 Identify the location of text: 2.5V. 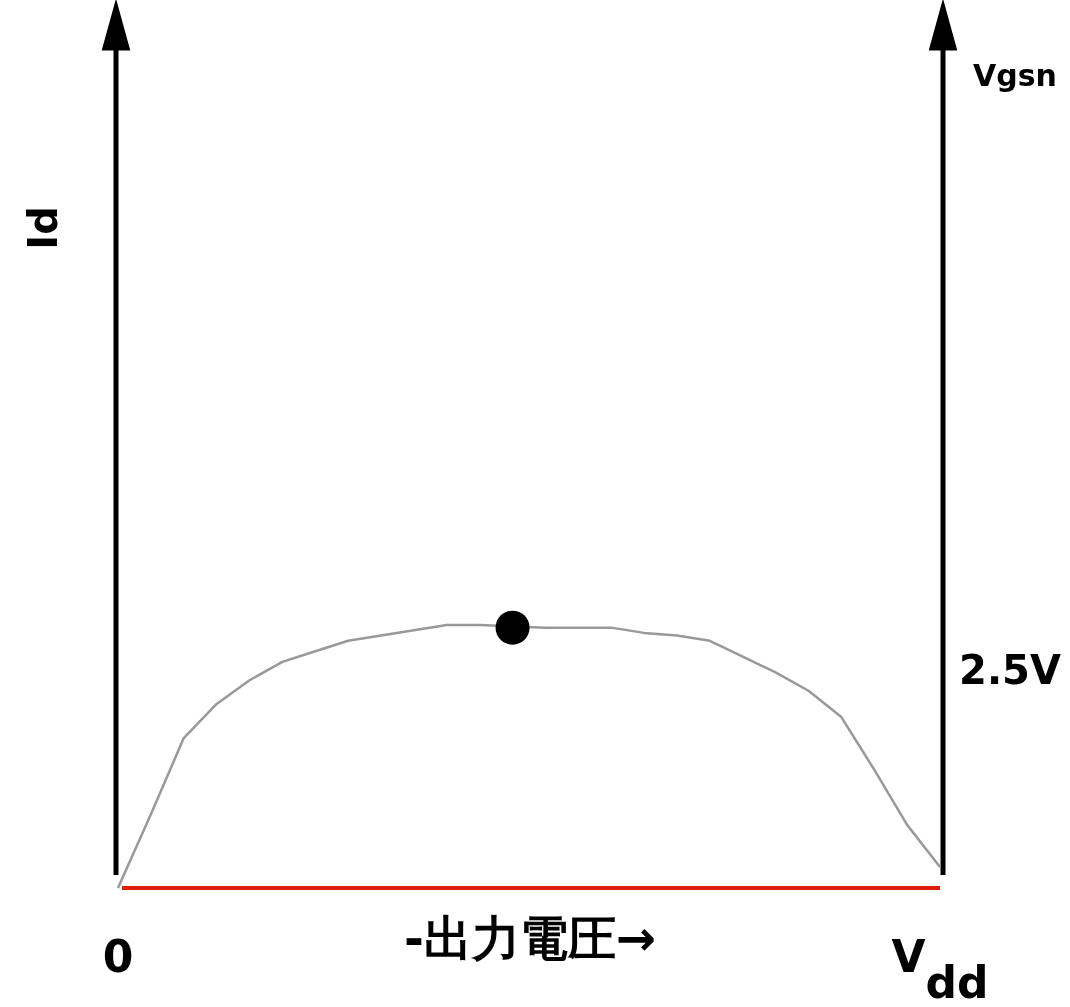
(1010, 670).